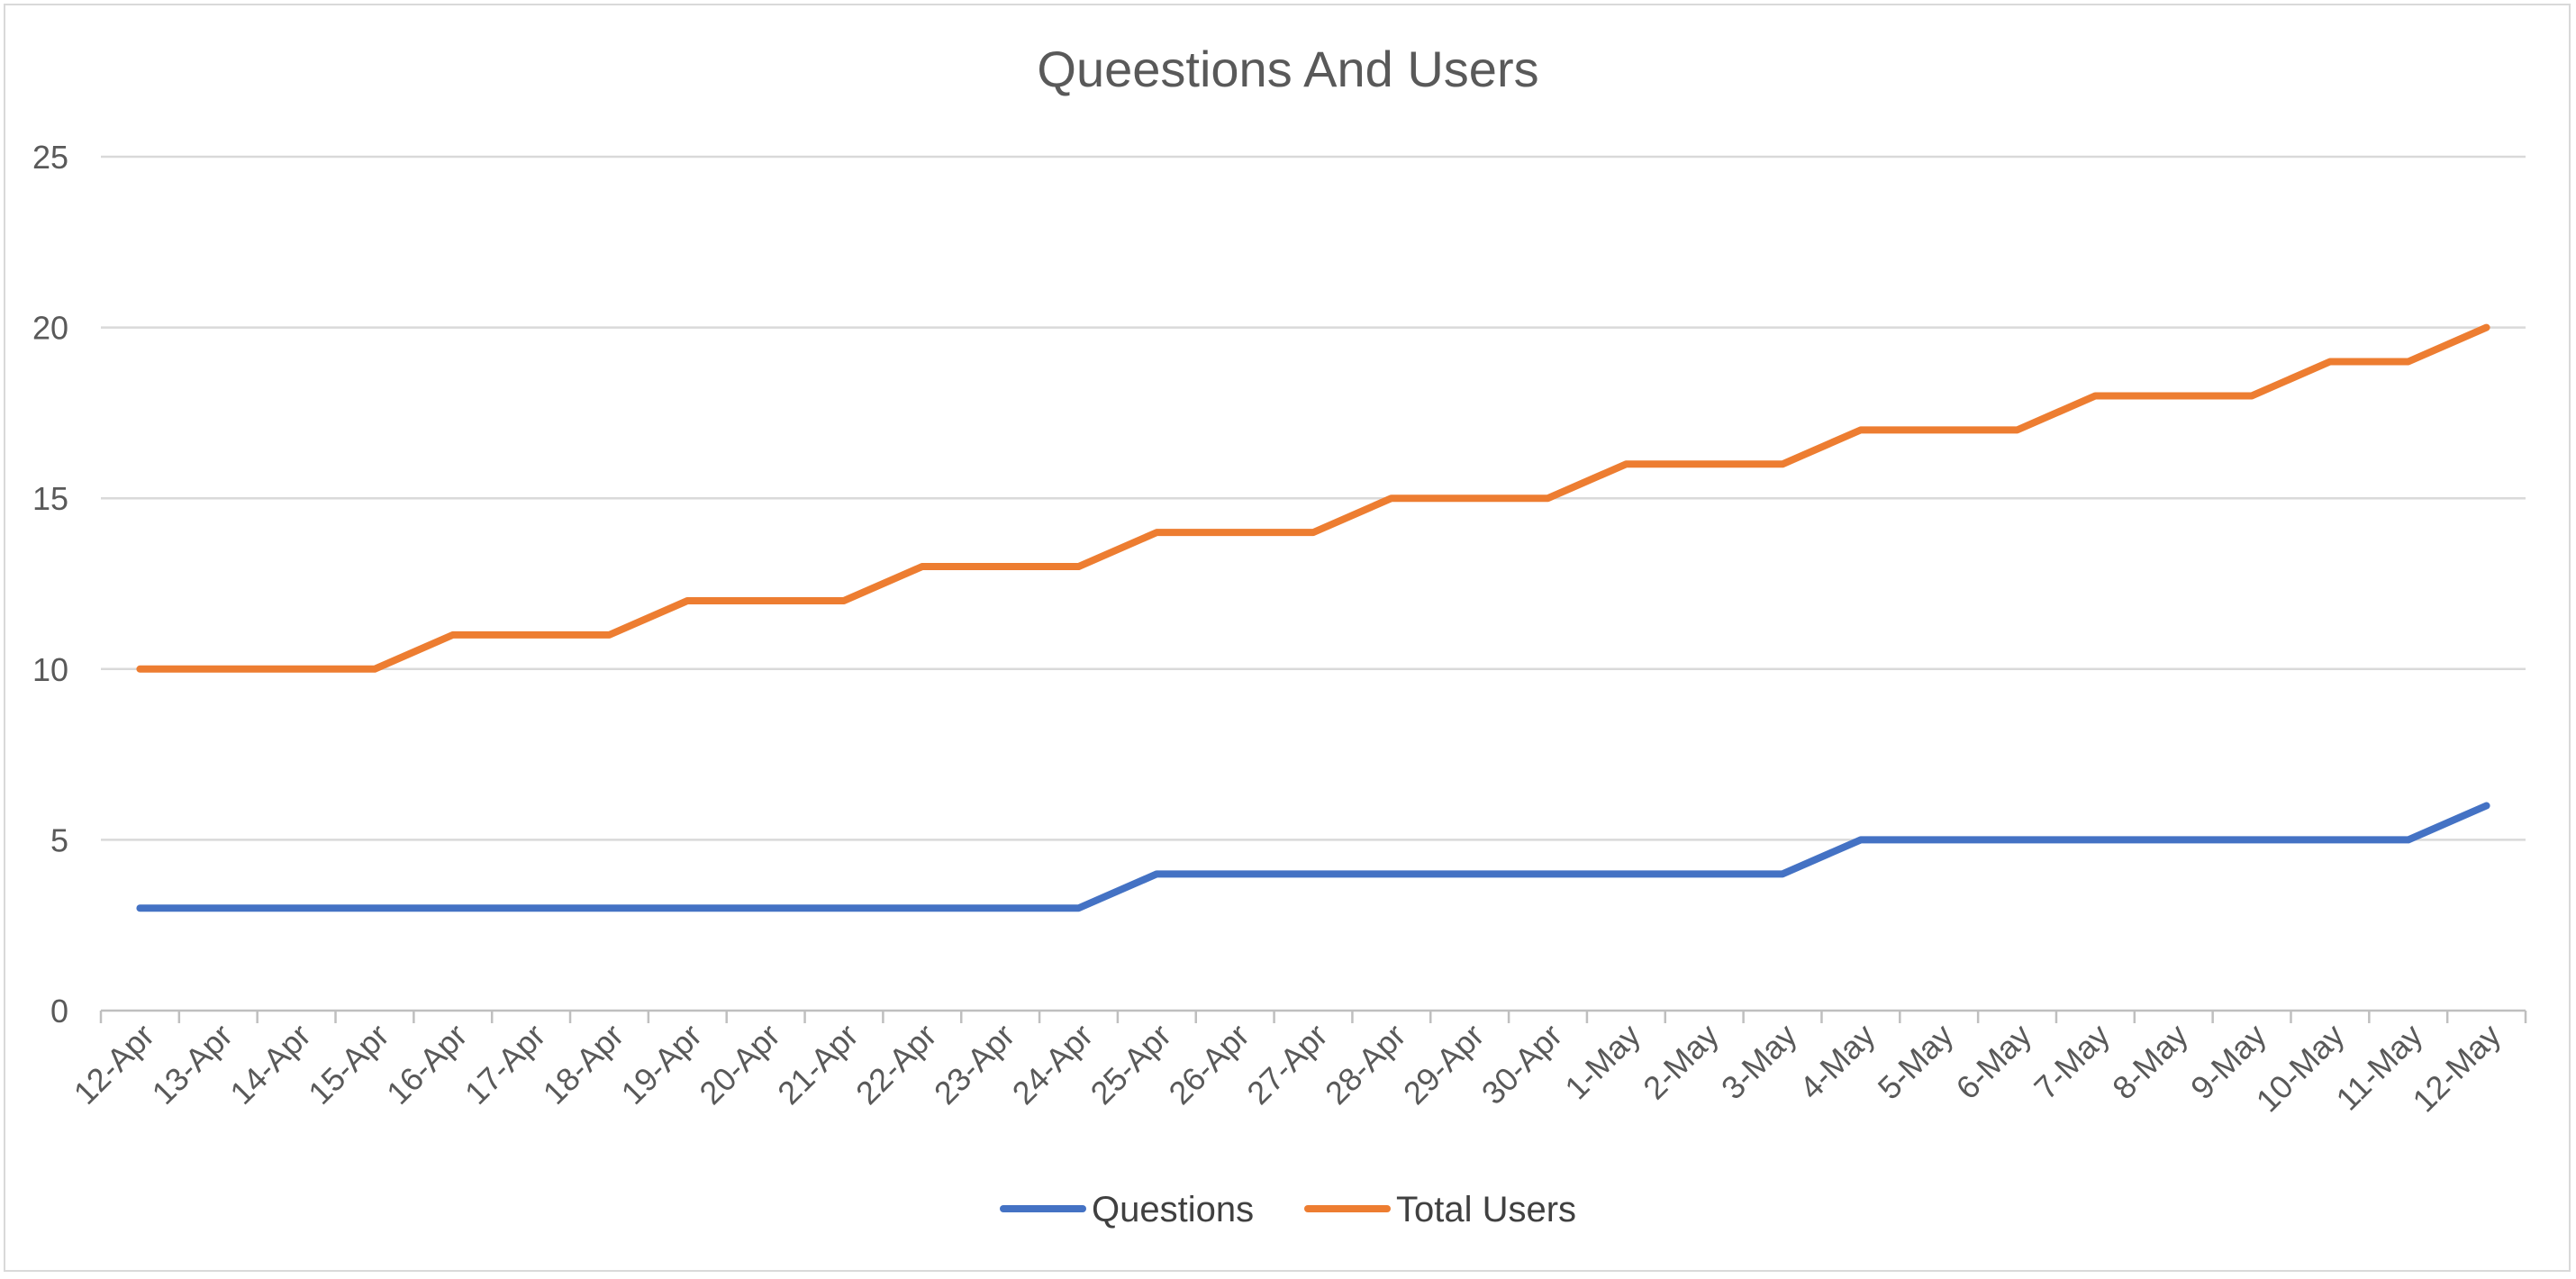  What do you see at coordinates (1313, 1016) in the screenshot?
I see `x-axis` at bounding box center [1313, 1016].